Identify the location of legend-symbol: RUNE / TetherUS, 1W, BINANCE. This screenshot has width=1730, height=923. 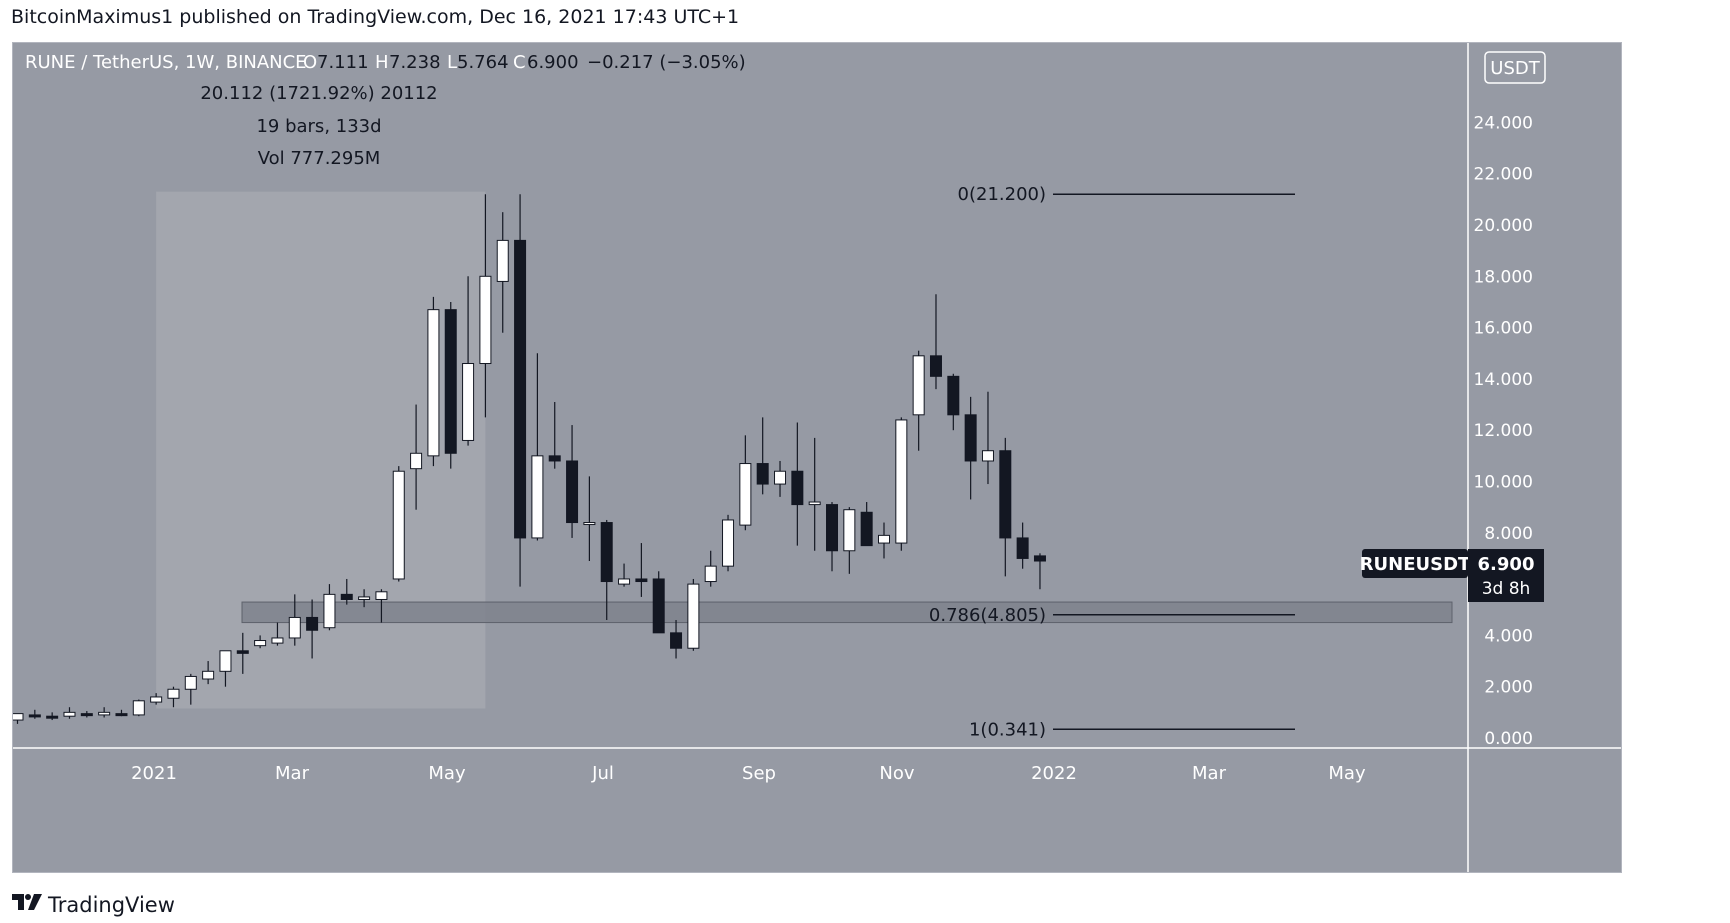
(166, 62).